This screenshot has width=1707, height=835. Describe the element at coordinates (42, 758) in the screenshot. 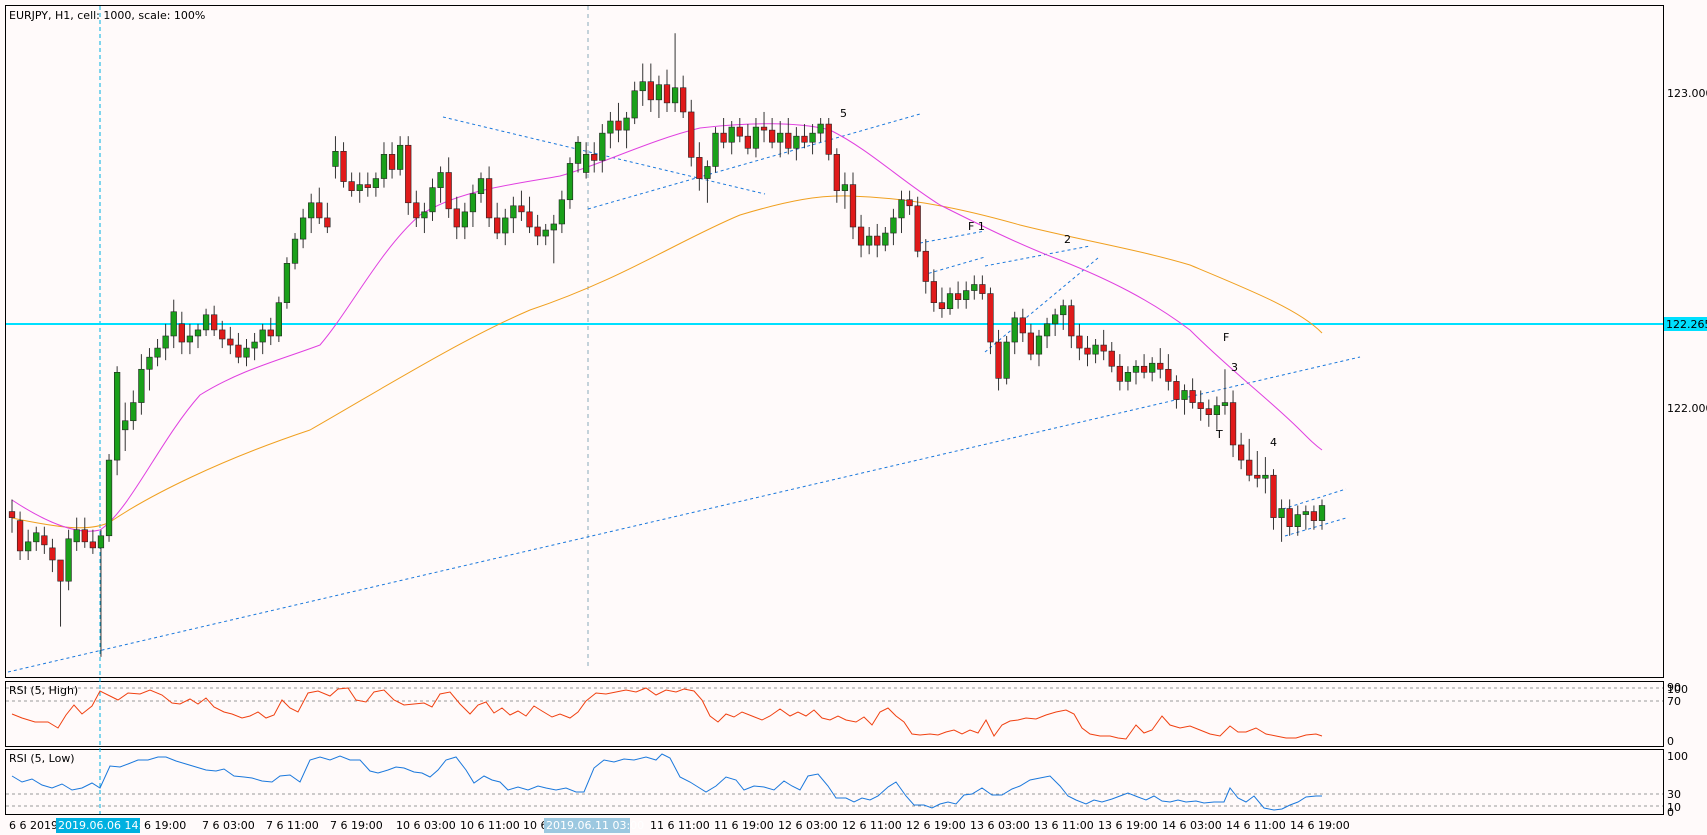

I see `rsi-low-title: RSI (5, Low)` at that location.